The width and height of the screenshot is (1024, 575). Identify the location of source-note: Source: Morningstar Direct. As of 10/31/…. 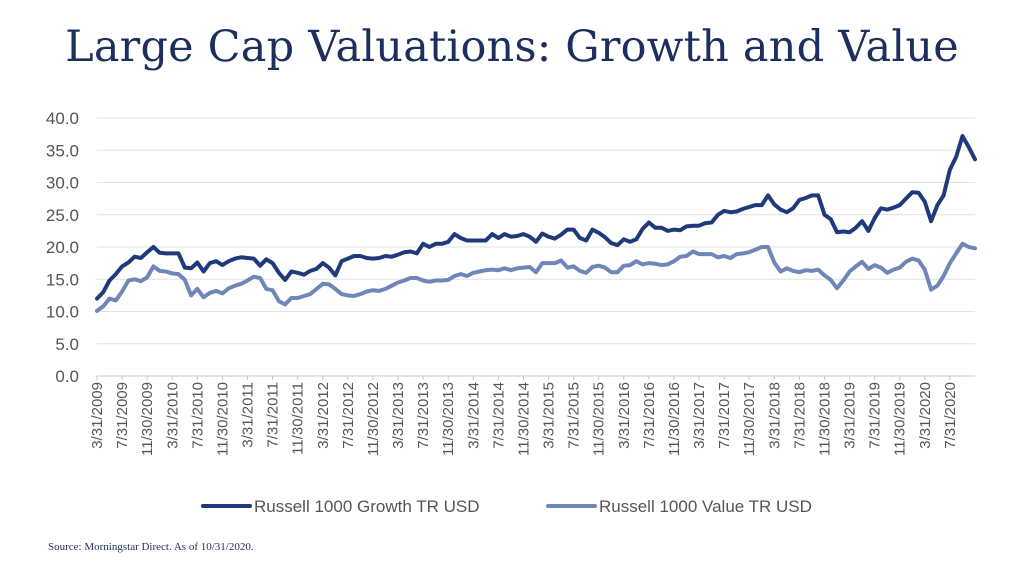
(151, 547).